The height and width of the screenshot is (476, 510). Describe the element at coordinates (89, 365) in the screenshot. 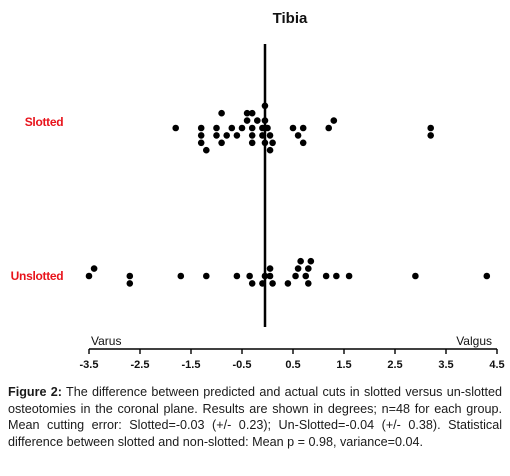

I see `x-tick-label: -3.5` at that location.